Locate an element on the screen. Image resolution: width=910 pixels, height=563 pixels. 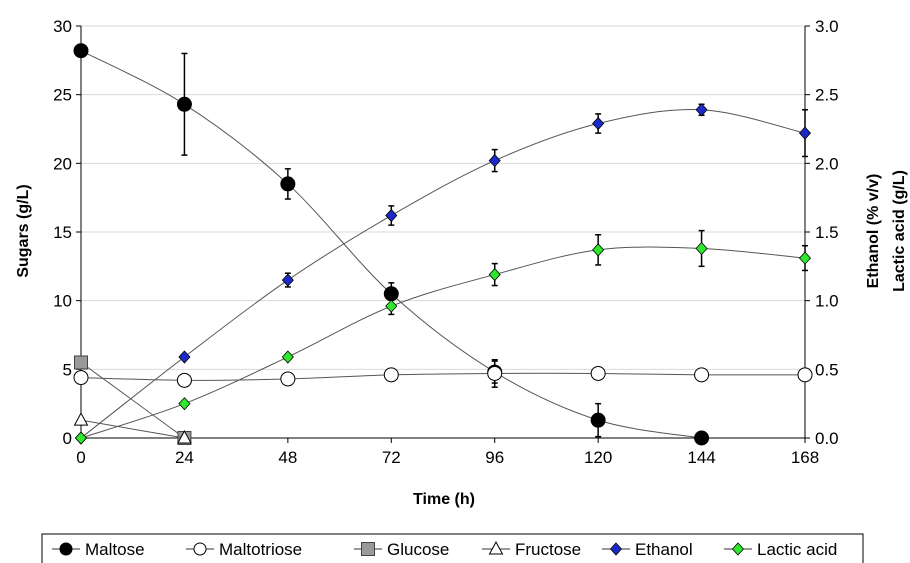
legend-item-ethanol: Ethanol is located at coordinates (647, 549).